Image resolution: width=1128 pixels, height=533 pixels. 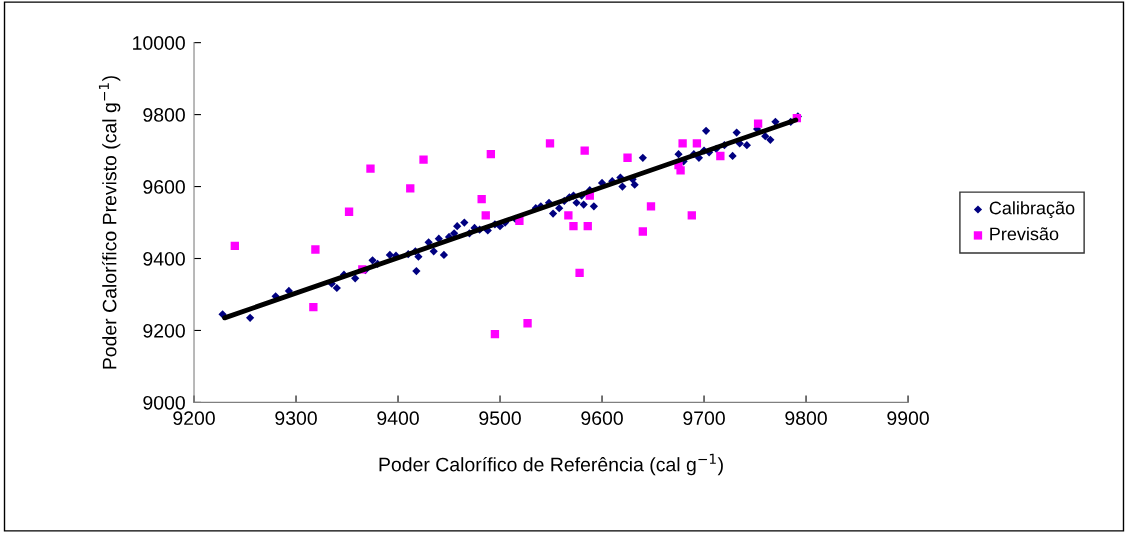 What do you see at coordinates (164, 330) in the screenshot?
I see `y-tick-label: 9200` at bounding box center [164, 330].